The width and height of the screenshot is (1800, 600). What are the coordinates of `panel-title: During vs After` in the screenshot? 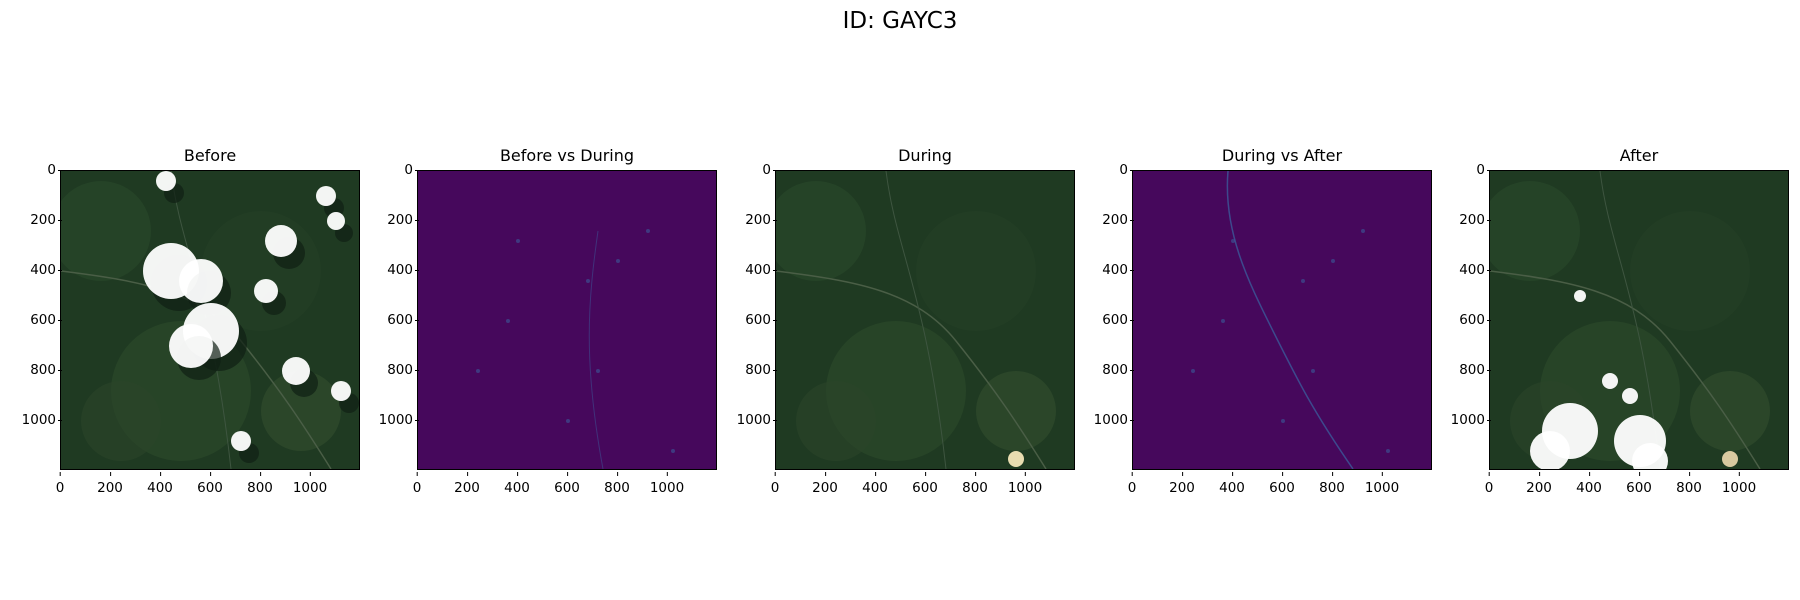 It's located at (1282, 155).